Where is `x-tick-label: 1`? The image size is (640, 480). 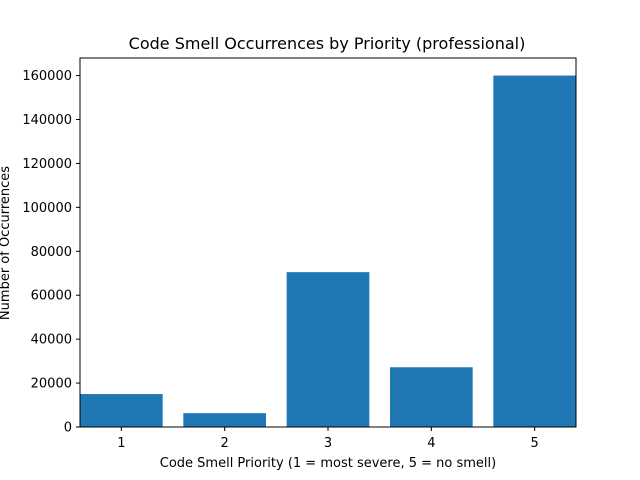 x-tick-label: 1 is located at coordinates (121, 443).